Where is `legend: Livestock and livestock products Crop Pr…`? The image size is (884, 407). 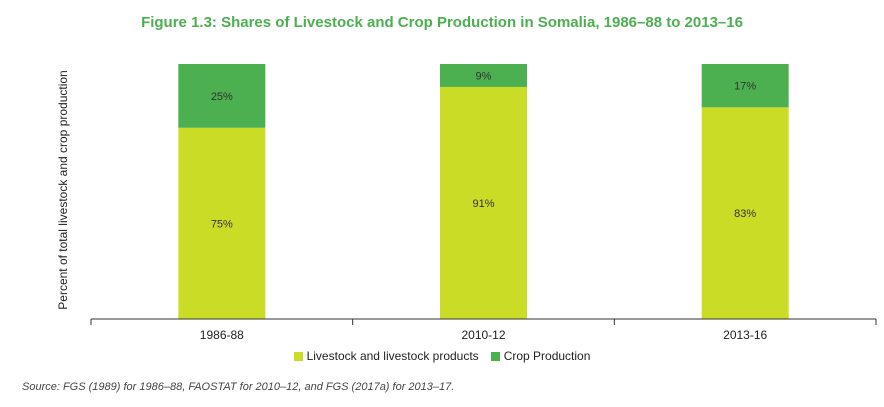
legend: Livestock and livestock products Crop Pr… is located at coordinates (442, 356).